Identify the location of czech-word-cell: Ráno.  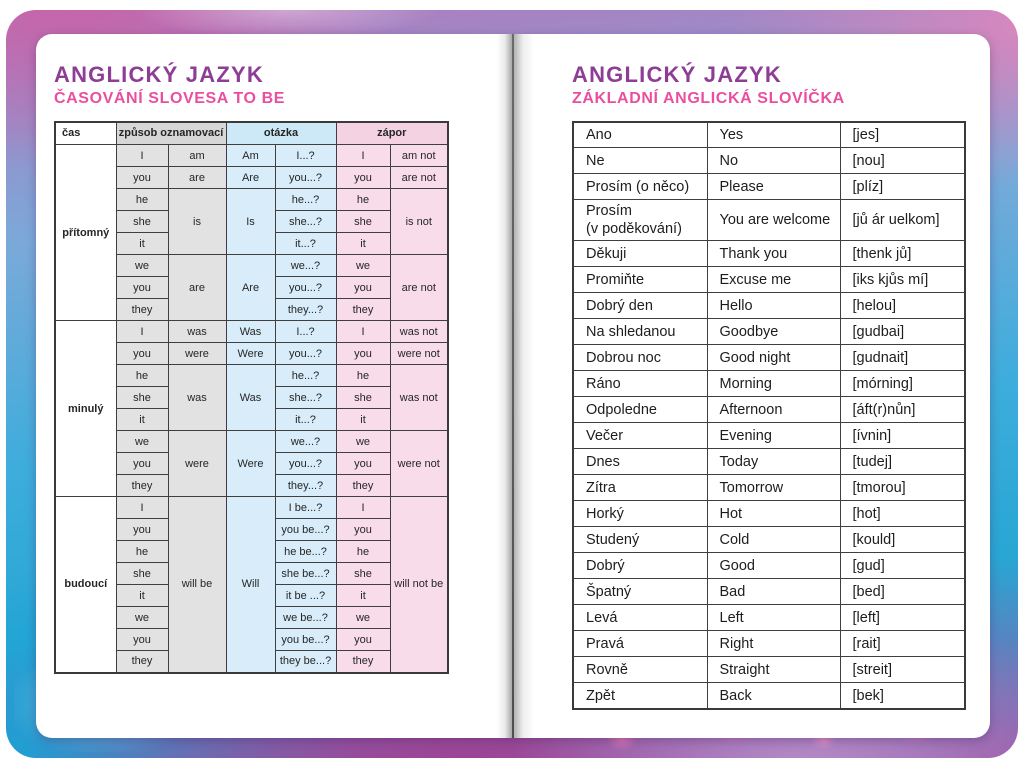
(640, 384).